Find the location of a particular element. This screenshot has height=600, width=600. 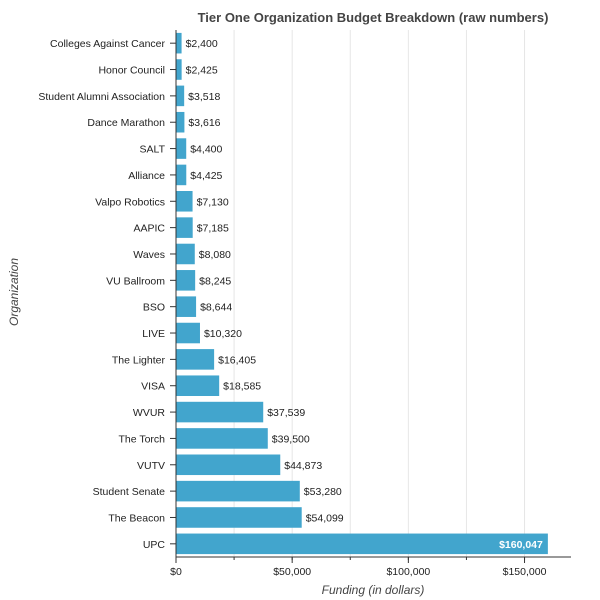

y-tick-label: Student Senate is located at coordinates (129, 492).